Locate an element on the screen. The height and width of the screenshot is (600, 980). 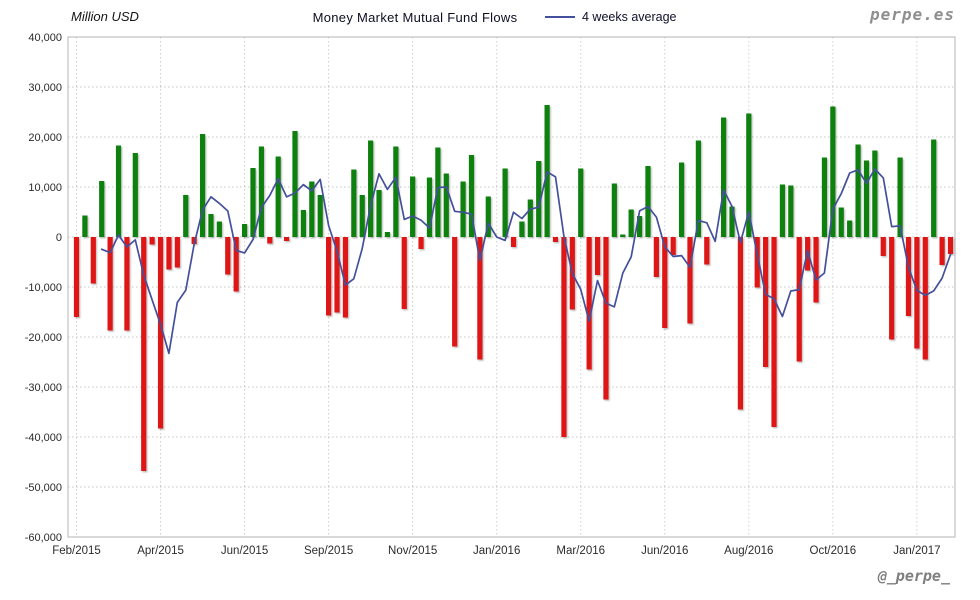
legend-line-swatch-icon is located at coordinates (560, 17).